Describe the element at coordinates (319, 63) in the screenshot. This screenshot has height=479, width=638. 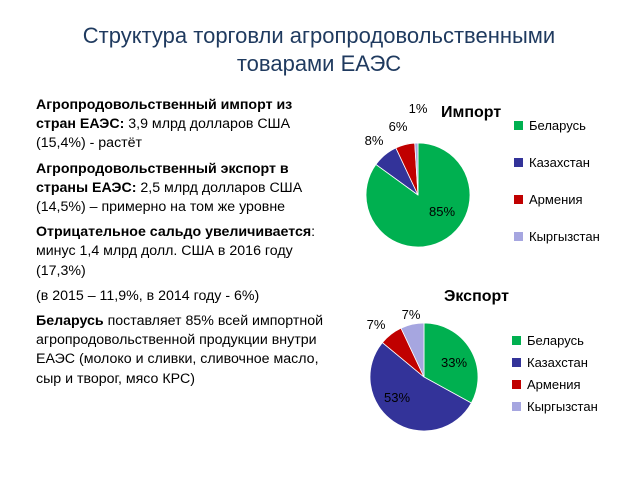
I see `slide-title-line-2: товарами ЕАЭС` at that location.